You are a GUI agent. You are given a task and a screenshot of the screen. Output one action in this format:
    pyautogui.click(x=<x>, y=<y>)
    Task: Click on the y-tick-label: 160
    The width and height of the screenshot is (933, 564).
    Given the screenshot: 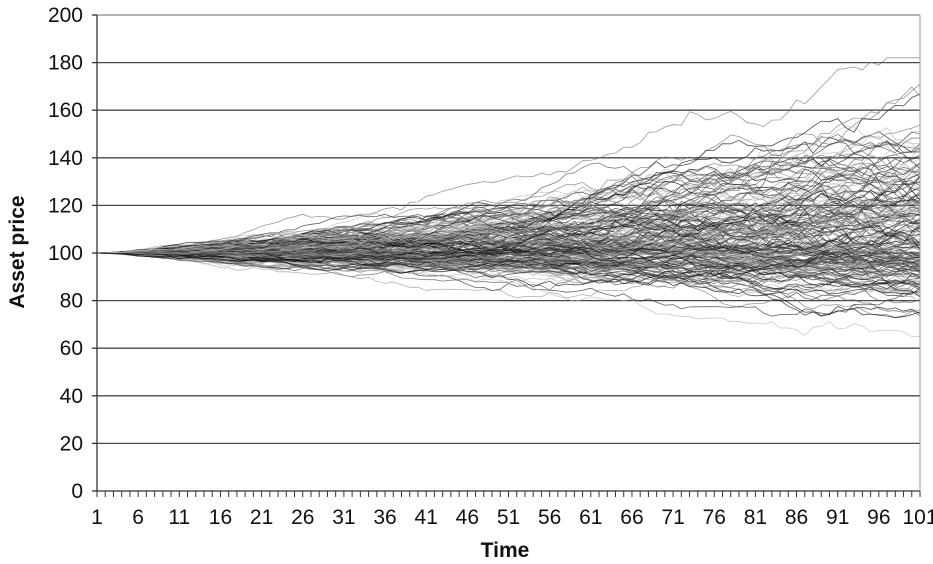 What is the action you would take?
    pyautogui.click(x=65, y=110)
    